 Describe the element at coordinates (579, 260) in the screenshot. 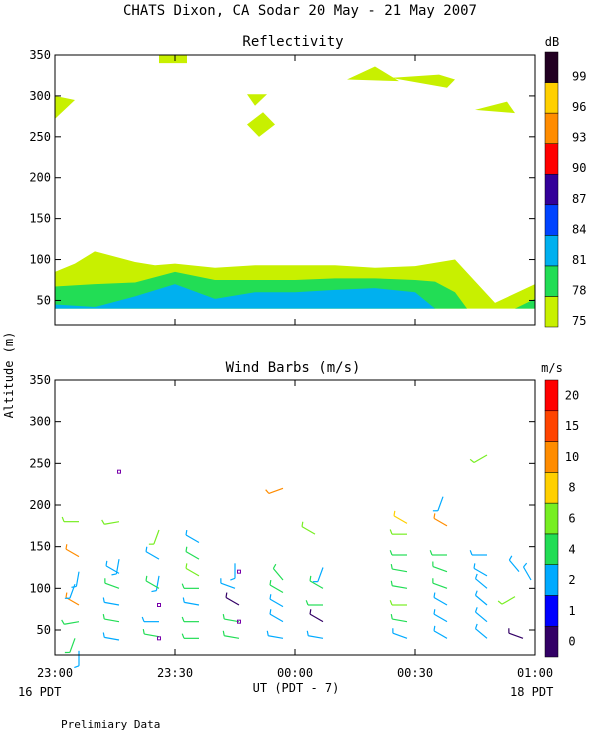

I see `colorbar-label: 81` at that location.